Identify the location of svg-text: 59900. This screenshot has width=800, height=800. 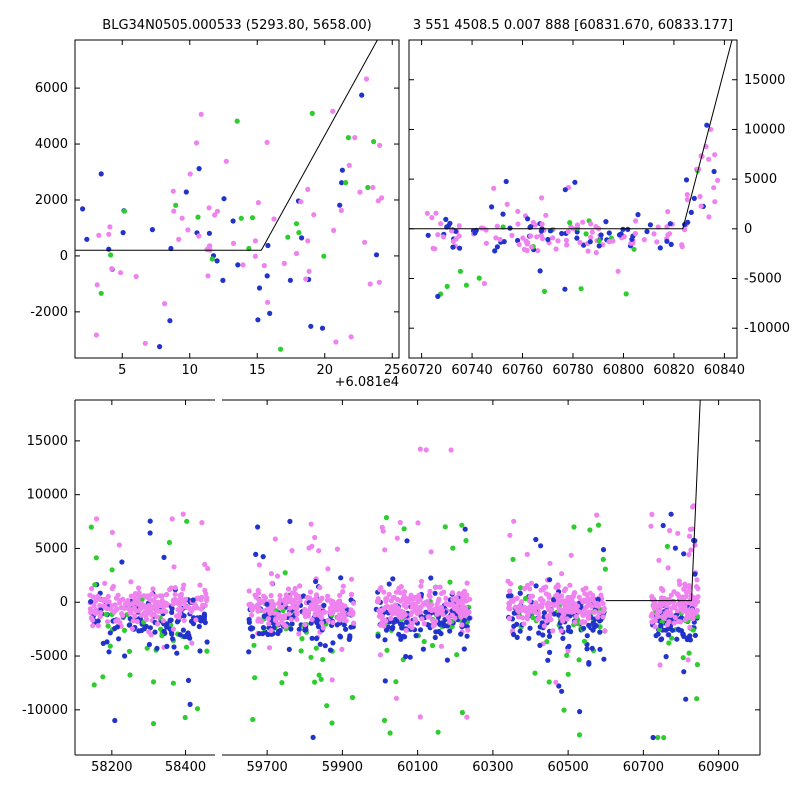
(342, 767).